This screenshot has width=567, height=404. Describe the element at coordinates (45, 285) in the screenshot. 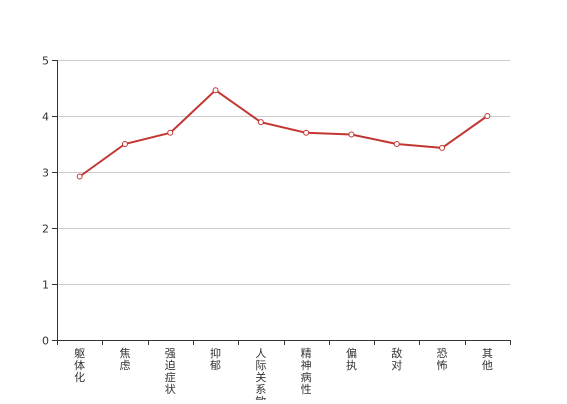

I see `y-tick-label: 1` at that location.